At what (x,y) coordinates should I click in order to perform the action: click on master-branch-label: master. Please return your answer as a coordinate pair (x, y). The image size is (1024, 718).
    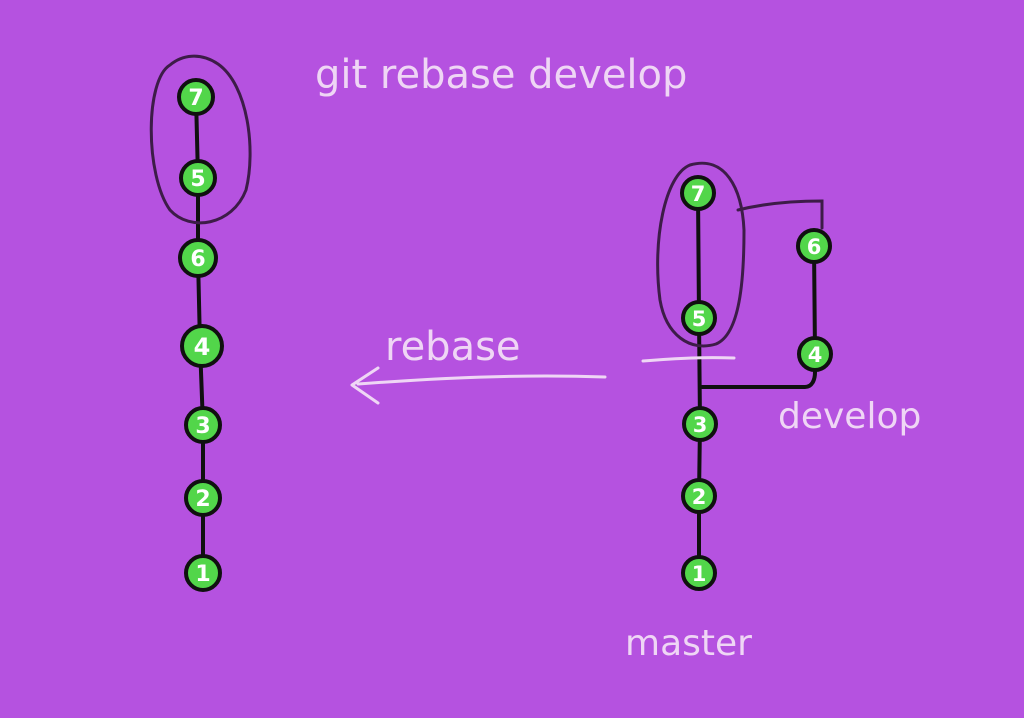
    Looking at the image, I should click on (688, 643).